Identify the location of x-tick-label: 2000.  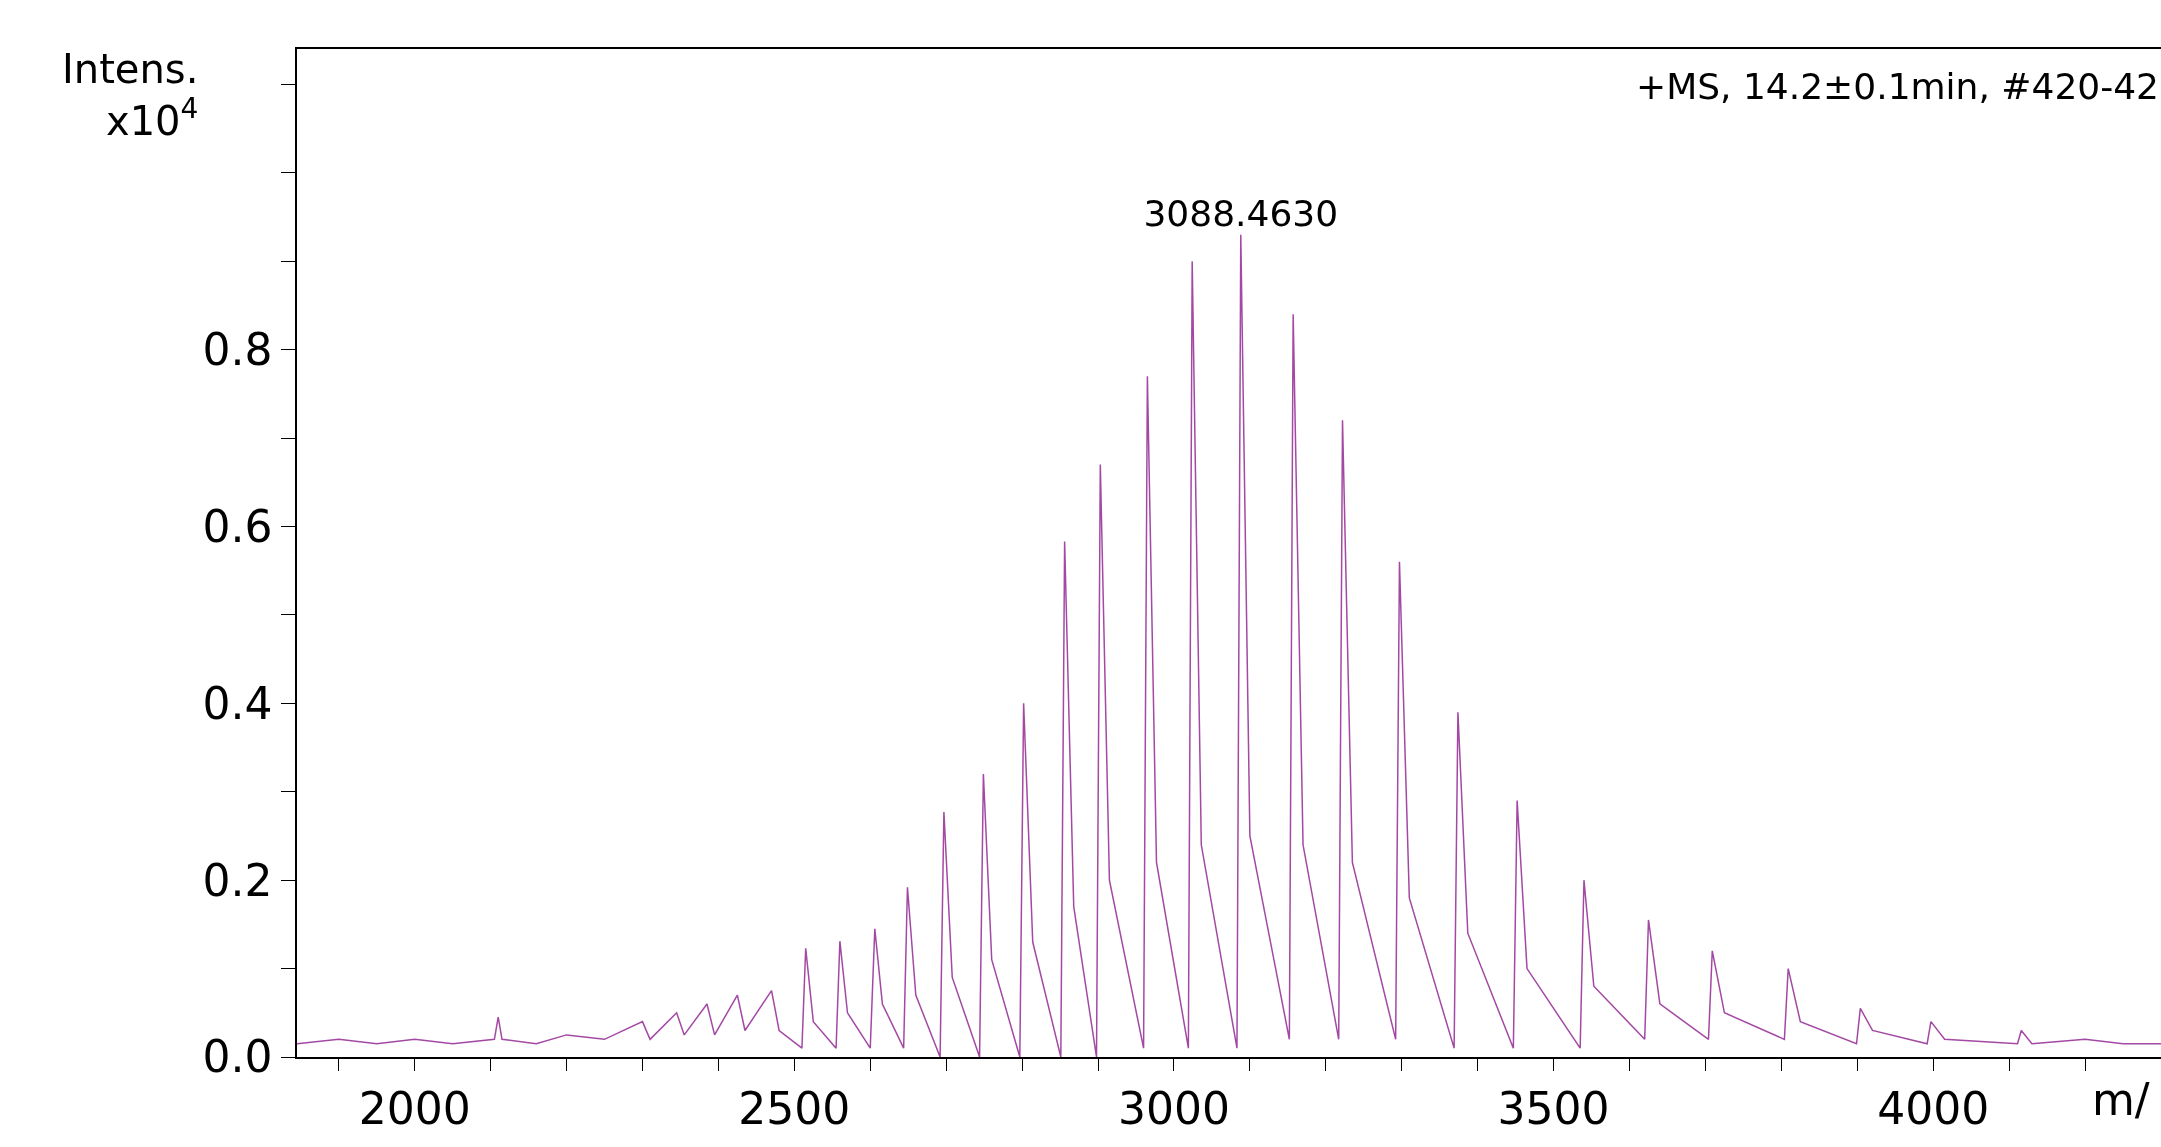
(414, 1108).